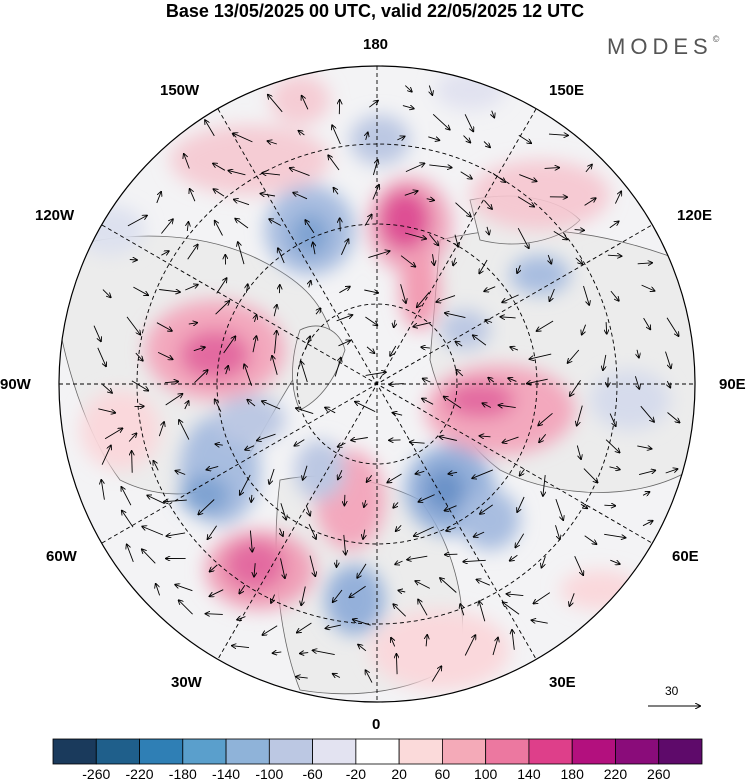 Image resolution: width=750 pixels, height=783 pixels. I want to click on label-150w: 150W, so click(180, 90).